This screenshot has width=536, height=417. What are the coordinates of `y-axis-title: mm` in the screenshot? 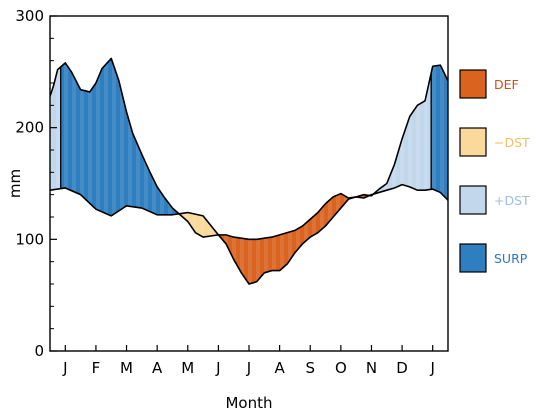 It's located at (15, 183).